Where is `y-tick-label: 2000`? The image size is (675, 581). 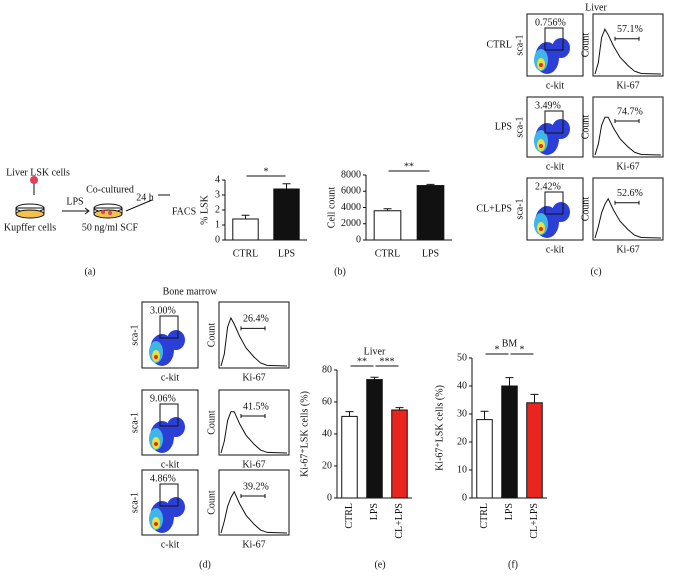 y-tick-label: 2000 is located at coordinates (351, 223).